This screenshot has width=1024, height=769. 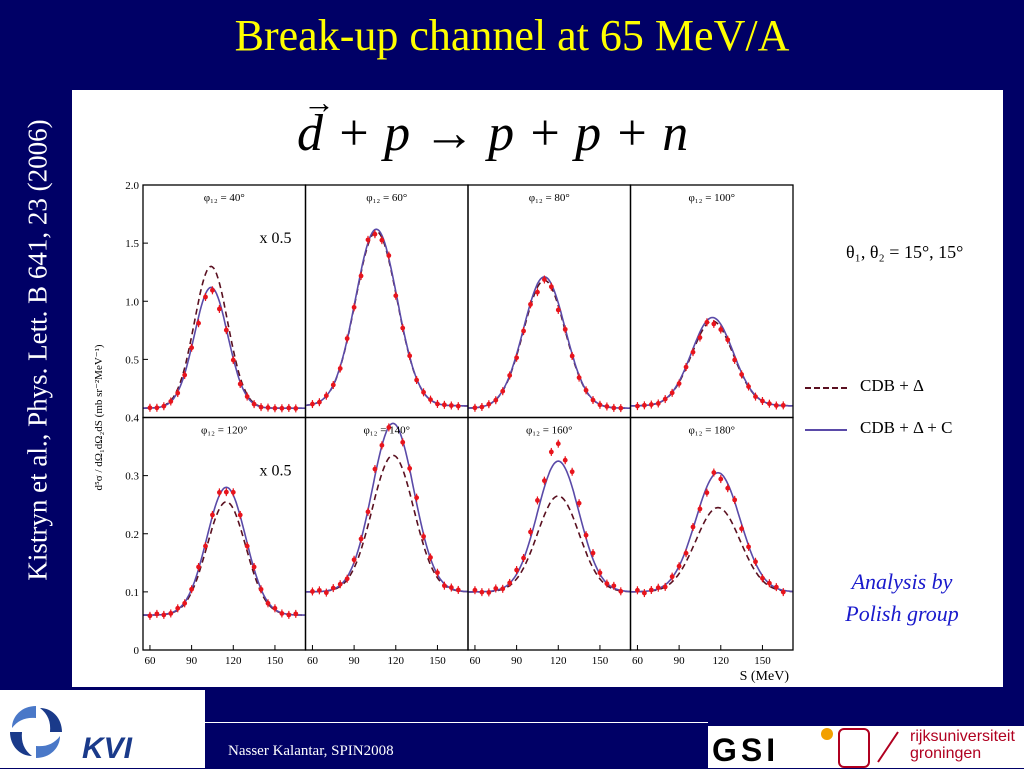 What do you see at coordinates (826, 388) in the screenshot?
I see `legend-dashed-swatch` at bounding box center [826, 388].